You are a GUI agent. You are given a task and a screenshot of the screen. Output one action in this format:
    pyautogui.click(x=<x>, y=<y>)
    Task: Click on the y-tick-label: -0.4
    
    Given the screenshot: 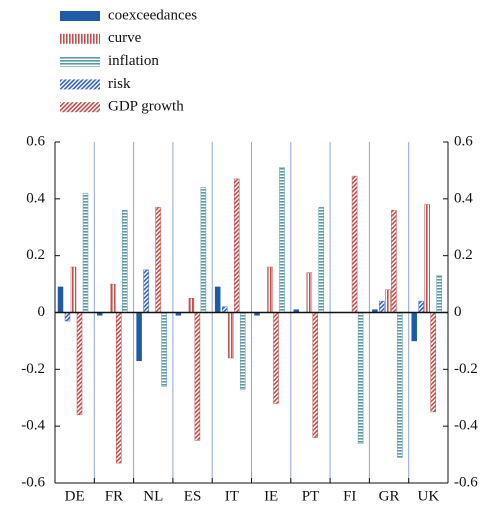 What is the action you would take?
    pyautogui.click(x=33, y=426)
    